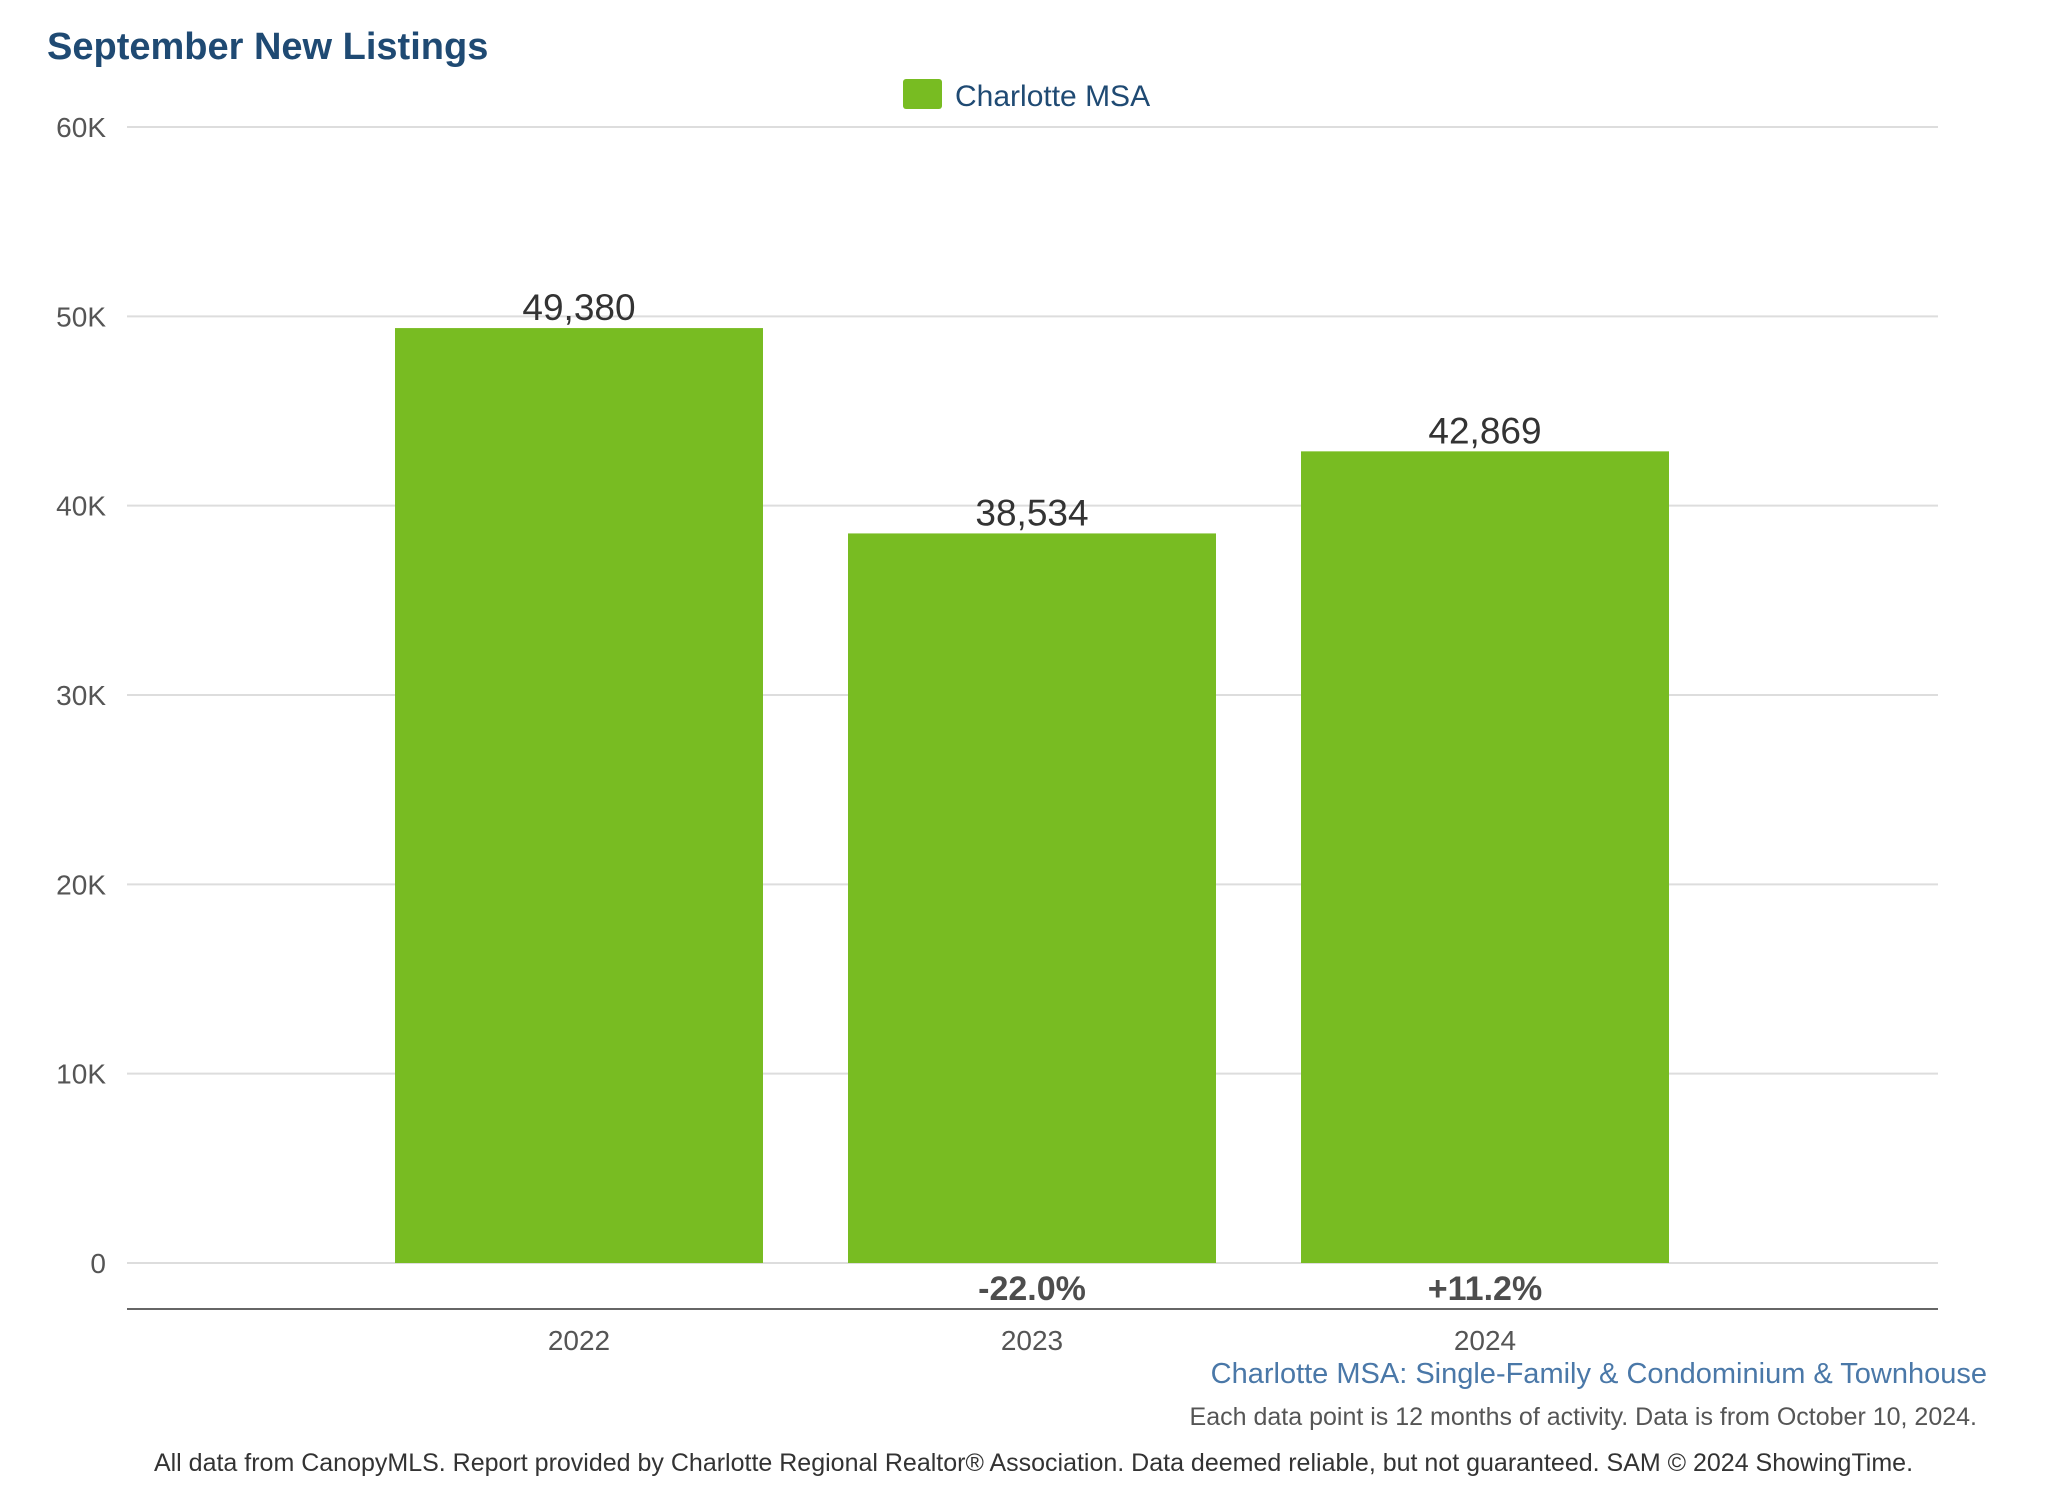 The width and height of the screenshot is (2067, 1494). I want to click on data-label: 42,869, so click(1484, 430).